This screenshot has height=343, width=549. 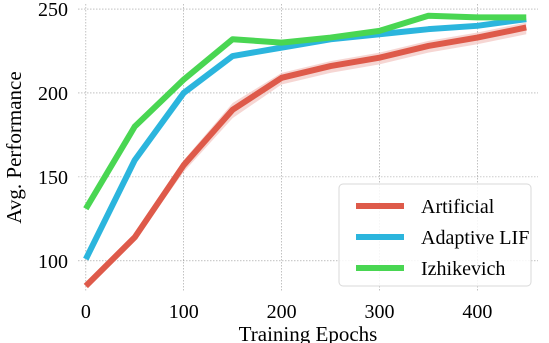 I want to click on legend-box, so click(x=435, y=235).